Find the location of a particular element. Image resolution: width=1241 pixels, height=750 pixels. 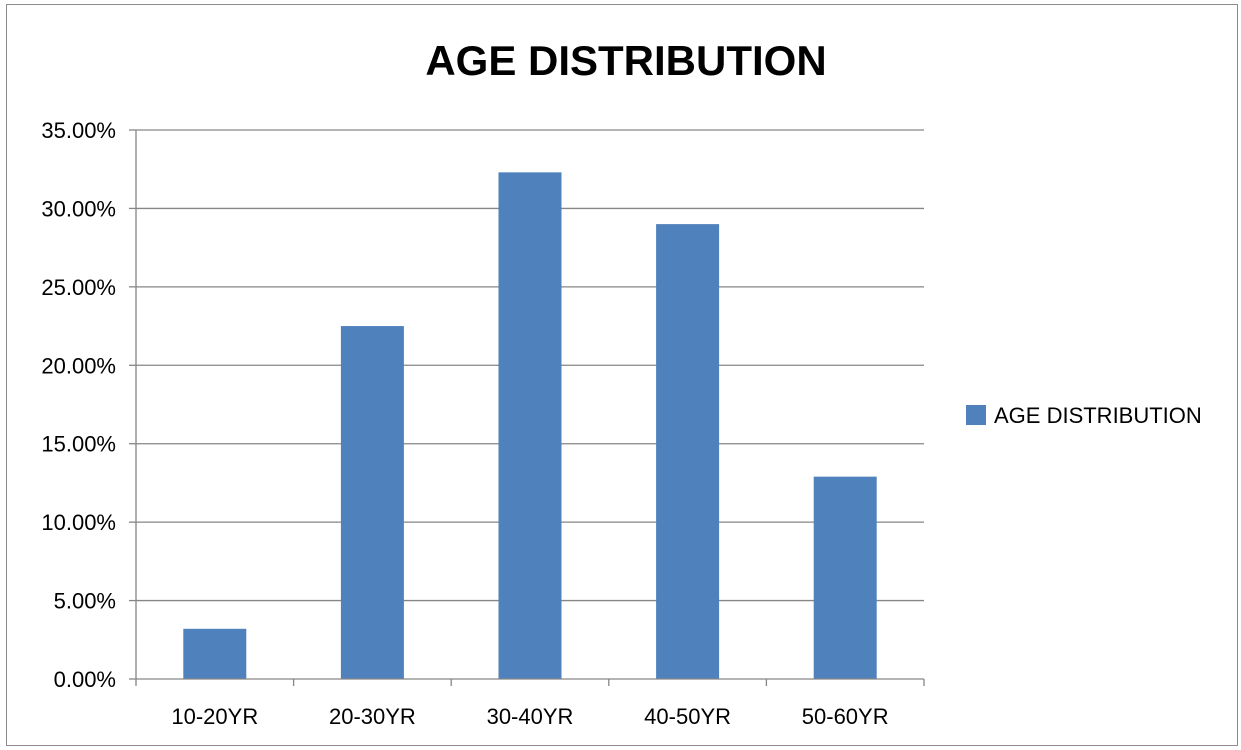

y-tick-label: 15.00% is located at coordinates (78, 444).